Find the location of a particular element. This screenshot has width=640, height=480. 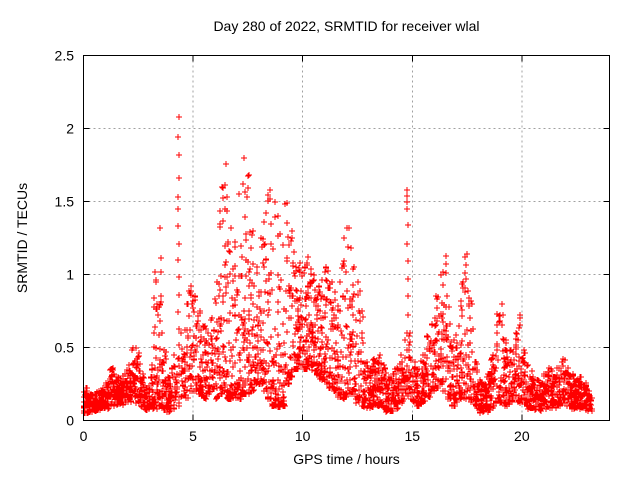

y-tick-label: 1.5 is located at coordinates (65, 202).